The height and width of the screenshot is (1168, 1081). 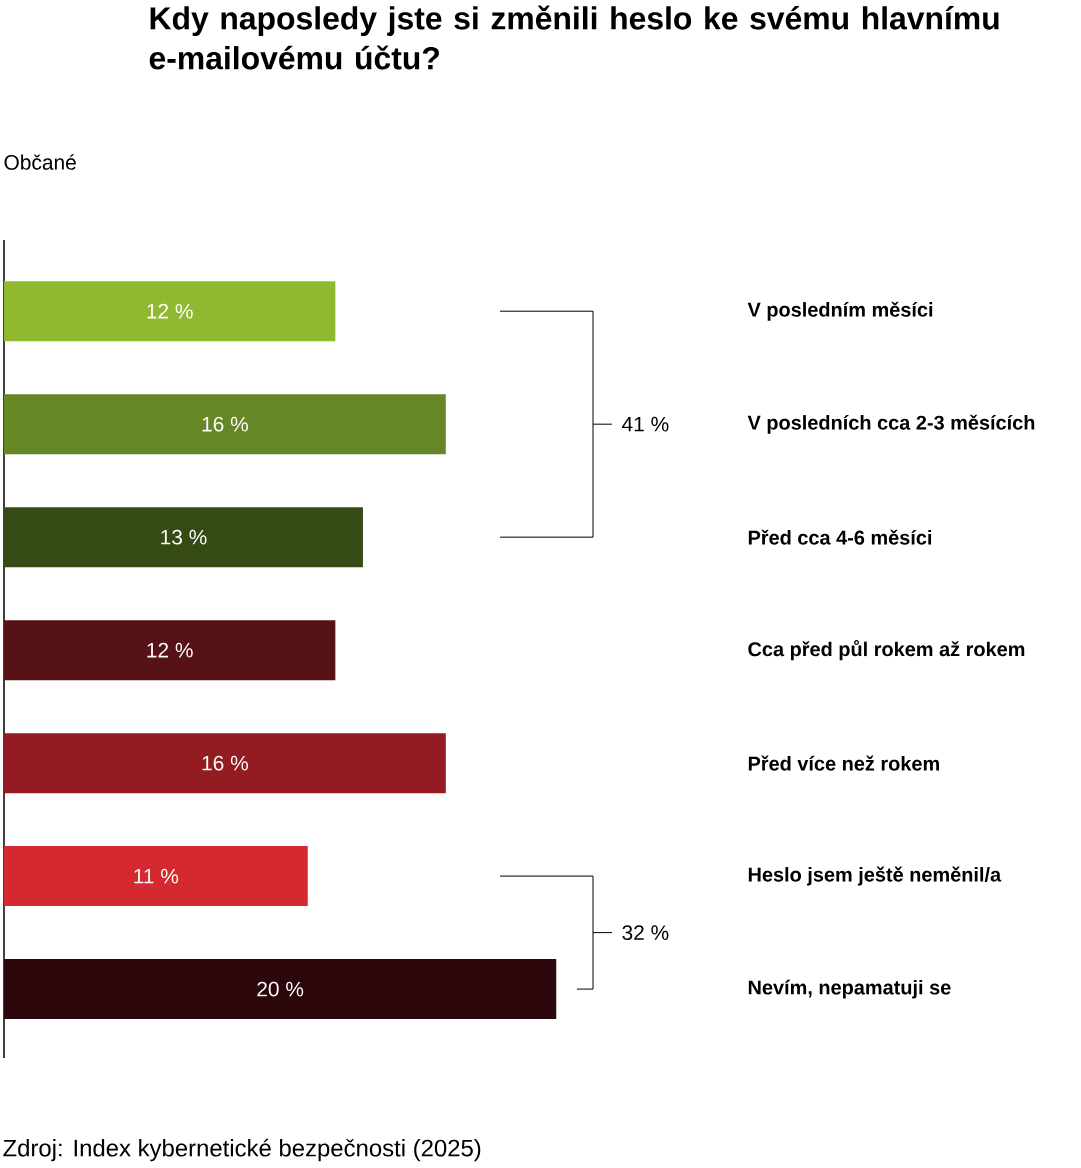 What do you see at coordinates (574, 37) in the screenshot?
I see `chart-title: Kdy naposledy jste si změnili heslo ke svému hlavnímu e-mailovému účtu?` at bounding box center [574, 37].